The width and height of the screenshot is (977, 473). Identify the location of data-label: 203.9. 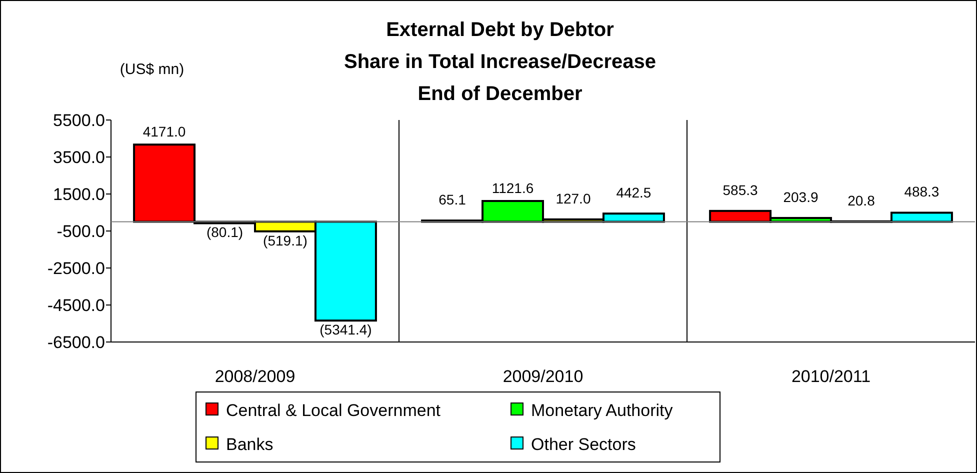
(800, 196).